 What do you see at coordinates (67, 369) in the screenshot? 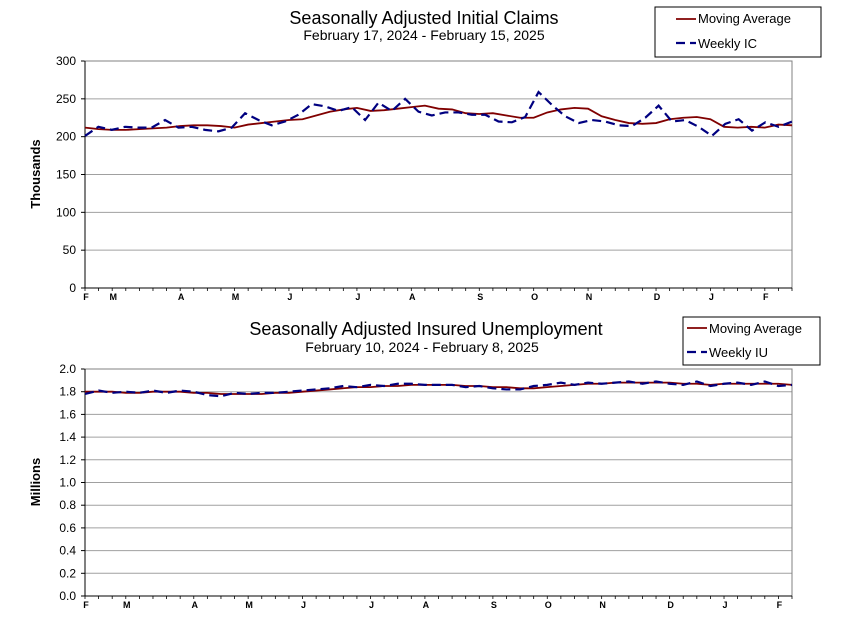
I see `y-tick-label: 2.0` at bounding box center [67, 369].